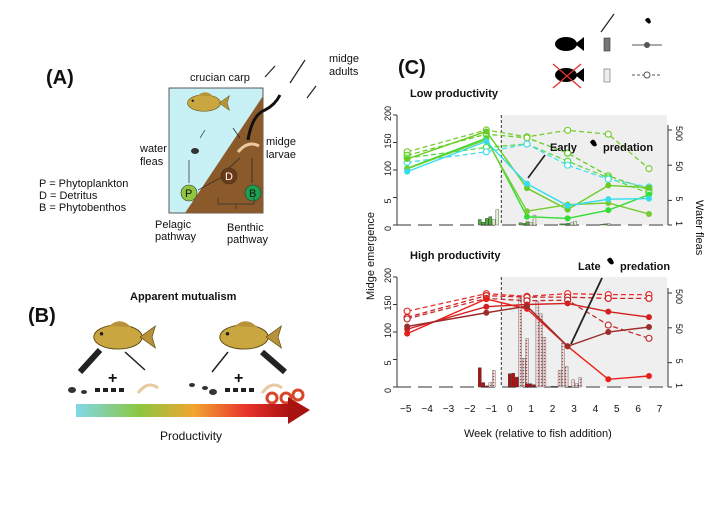 This screenshot has width=720, height=509. I want to click on emergence-arrow, so click(264, 117).